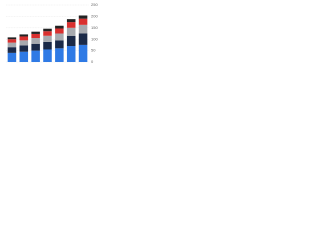 The image size is (320, 240). Describe the element at coordinates (93, 50) in the screenshot. I see `y-tick-label: 50` at that location.